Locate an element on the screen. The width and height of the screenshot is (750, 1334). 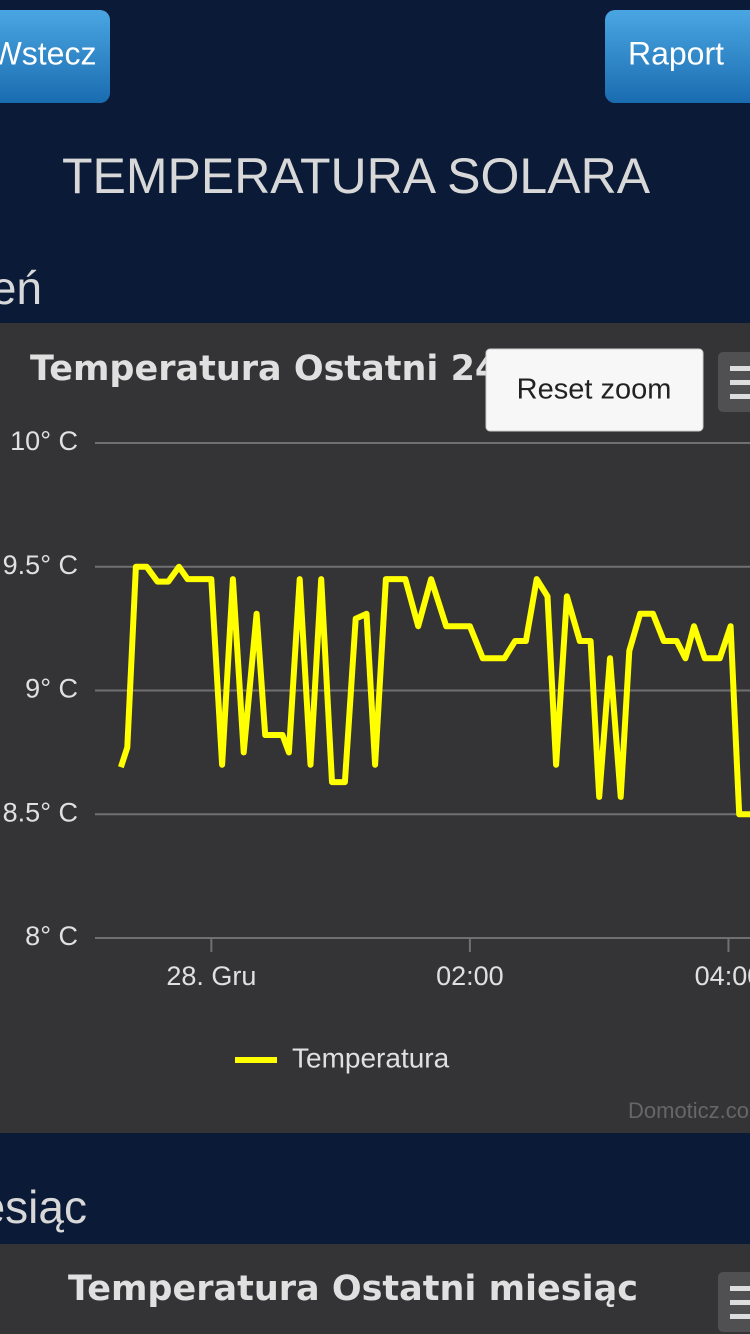
report-button: Raport is located at coordinates (677, 56).